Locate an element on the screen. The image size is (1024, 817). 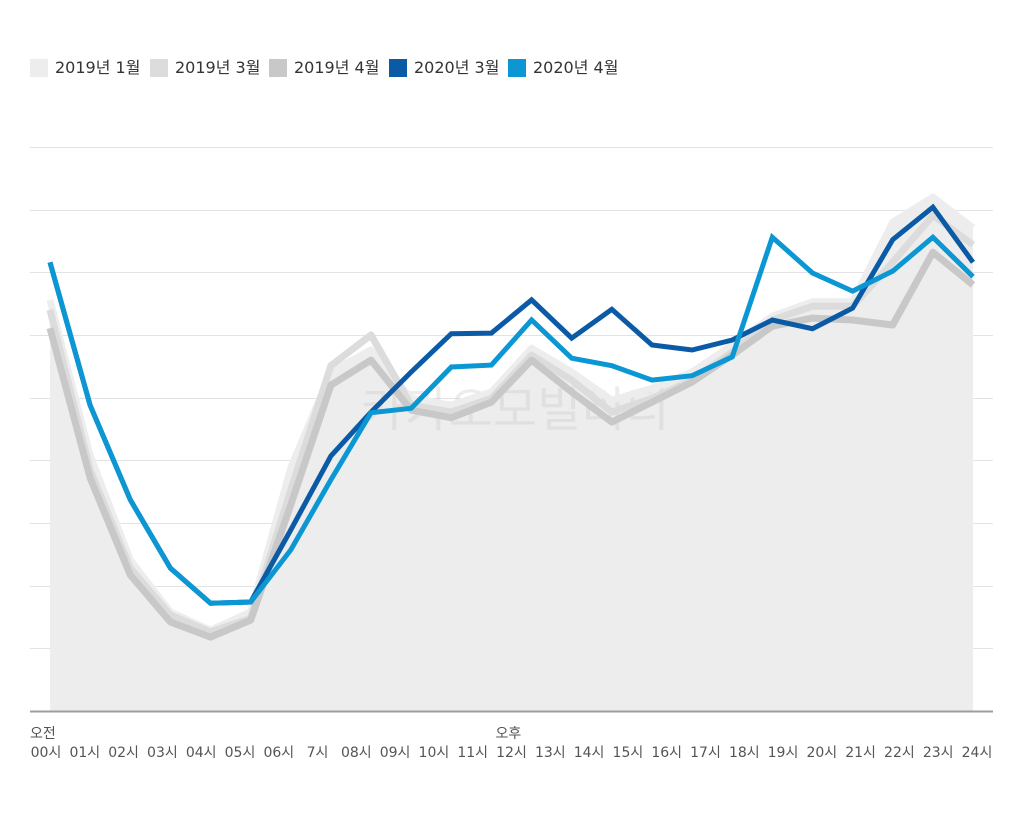
legend-item-2020-apr: 2020년 4월 is located at coordinates (563, 68).